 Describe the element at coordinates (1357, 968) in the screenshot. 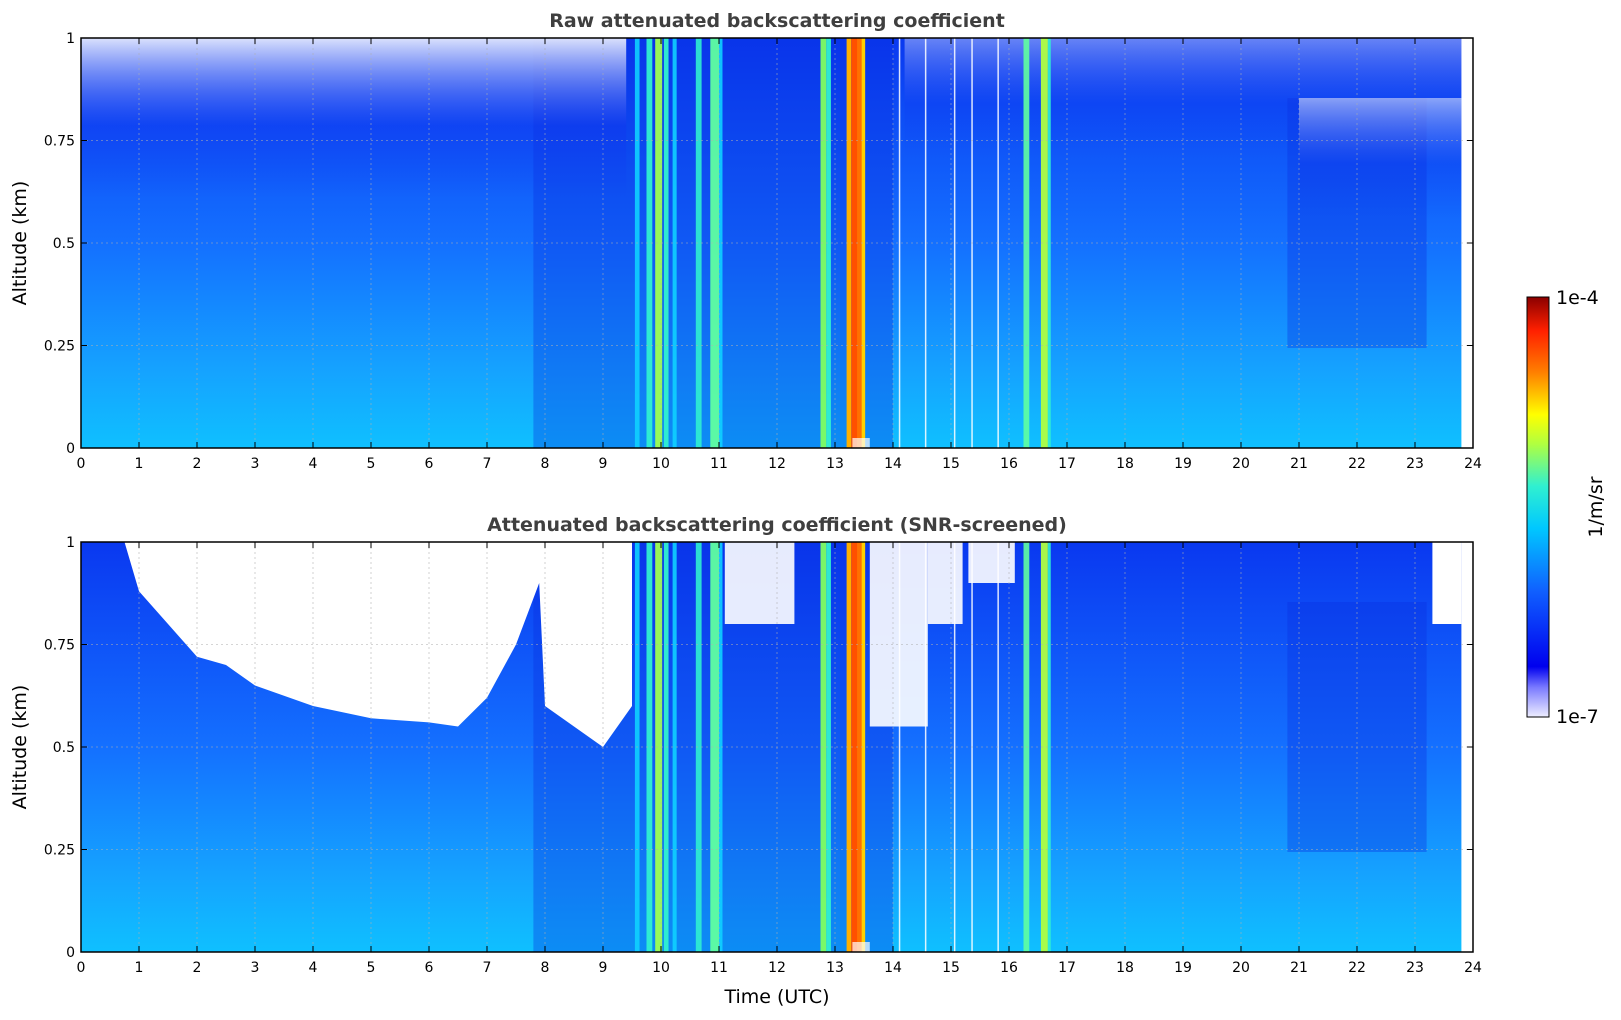

I see `x-tick-label: 22` at that location.